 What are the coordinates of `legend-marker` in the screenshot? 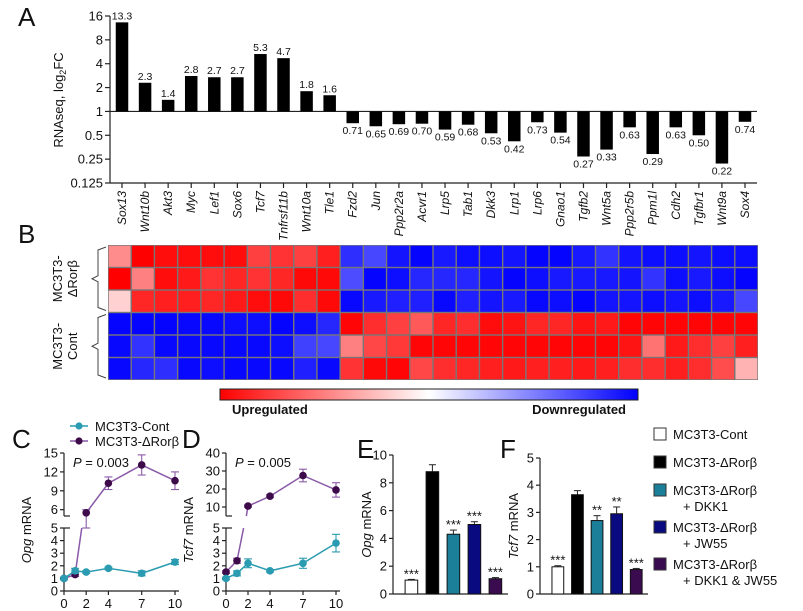 It's located at (79, 441).